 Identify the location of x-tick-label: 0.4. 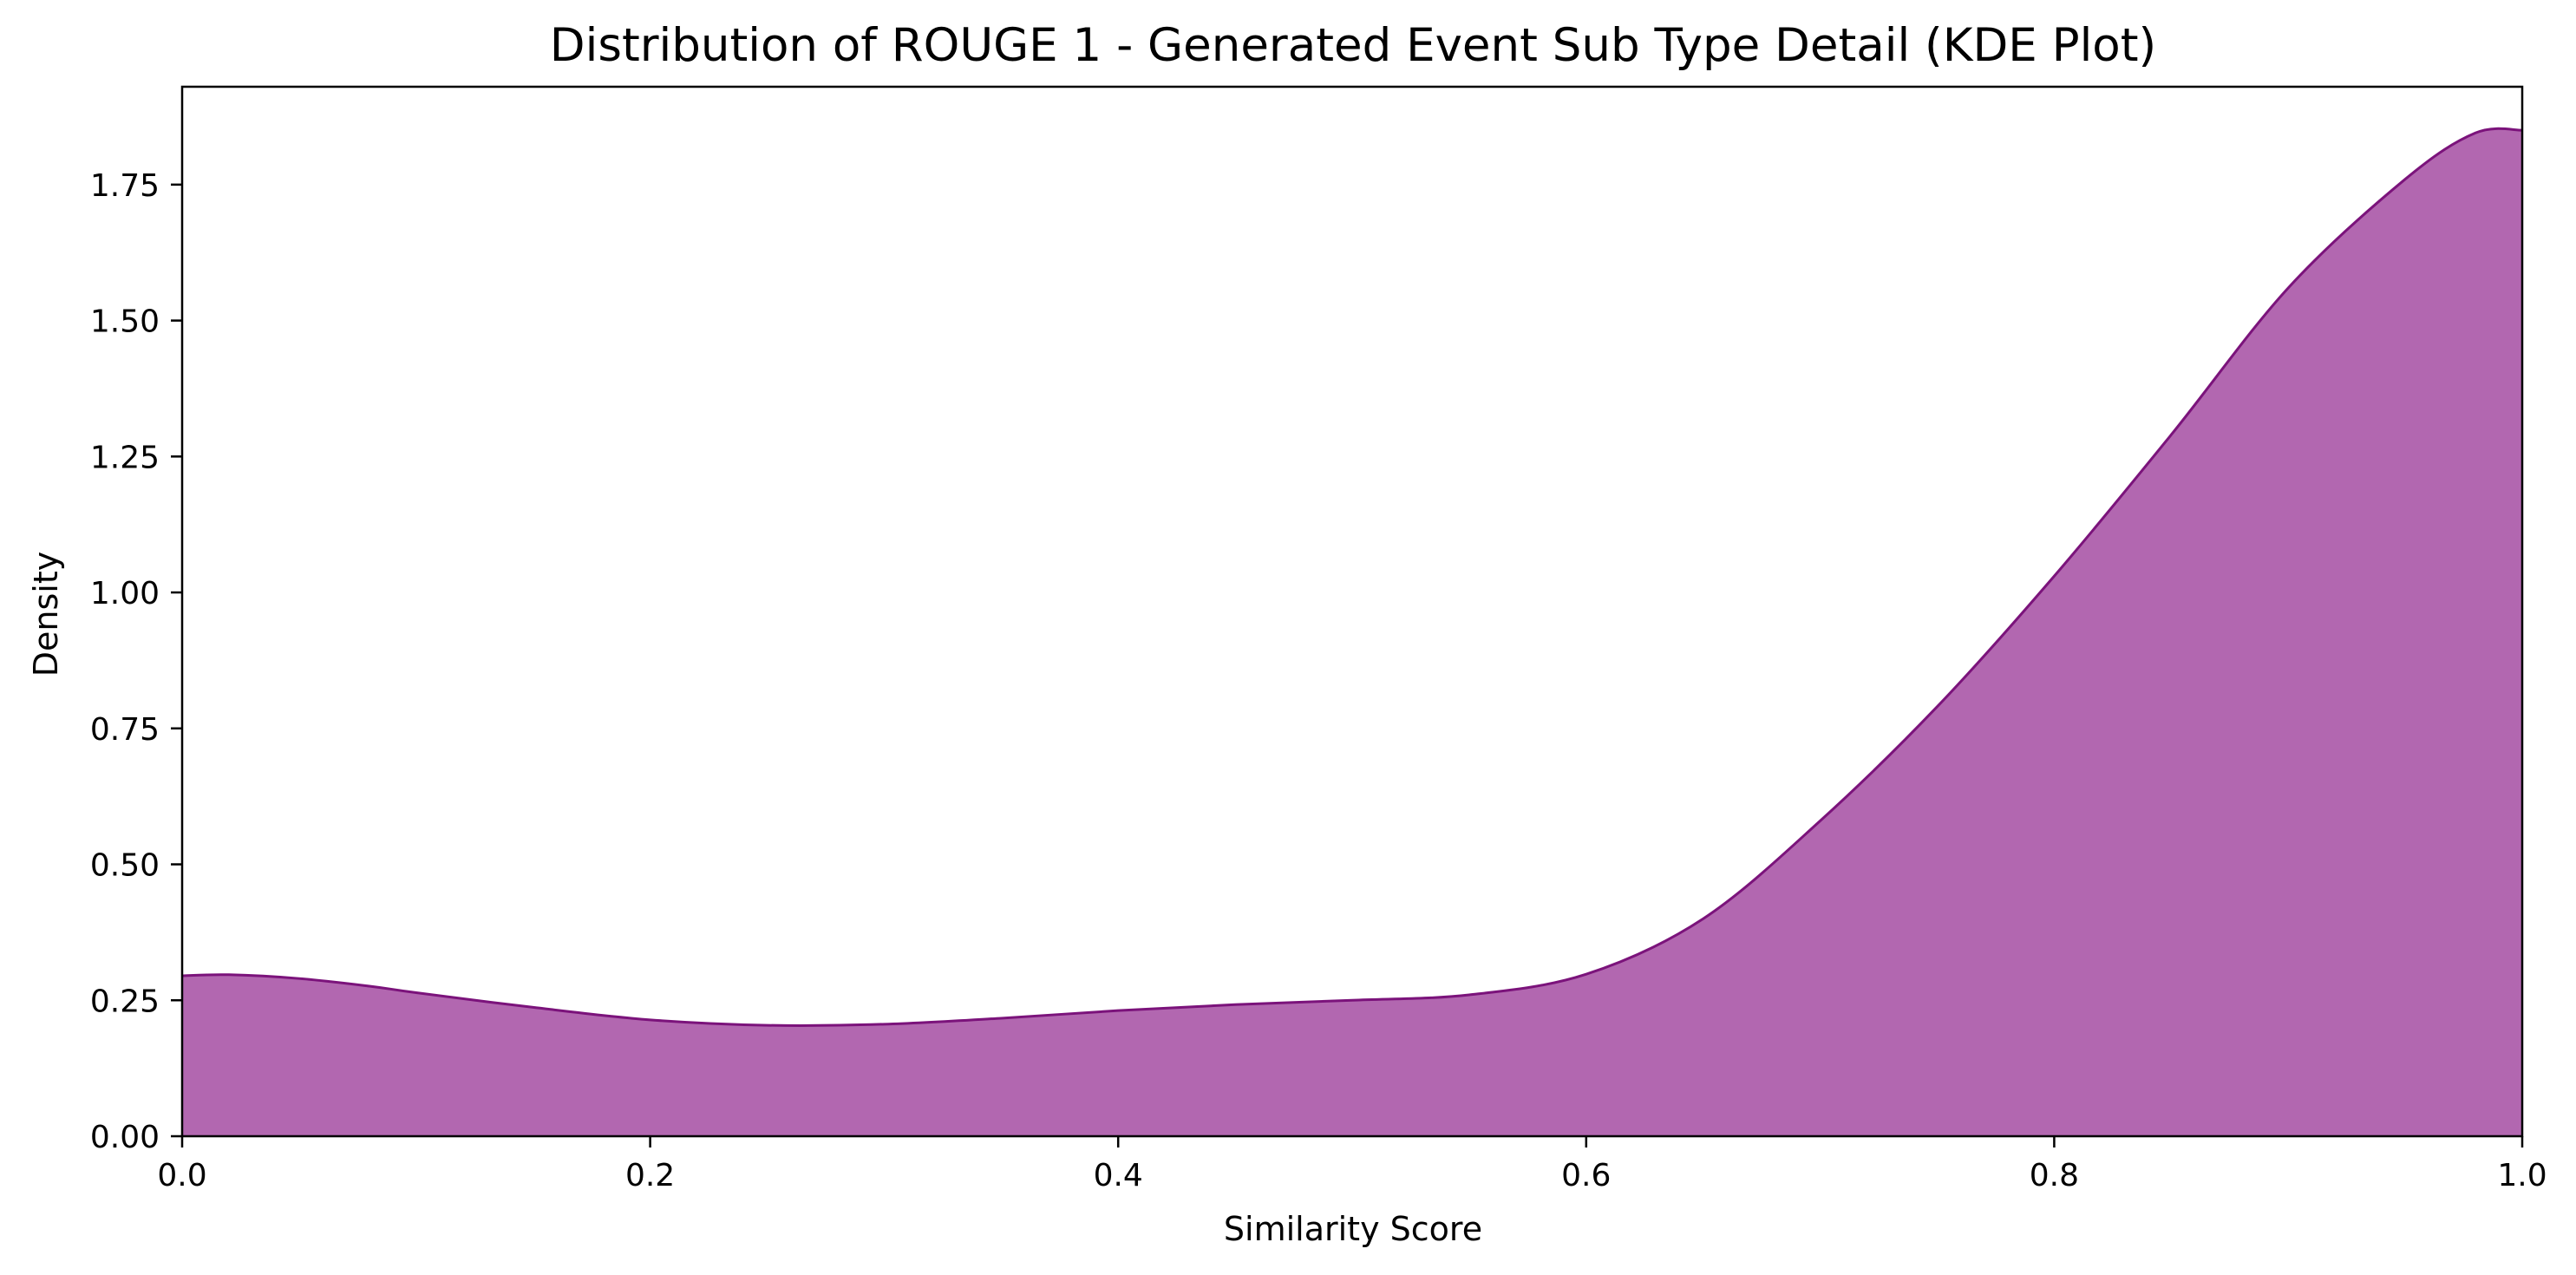
(1118, 1175).